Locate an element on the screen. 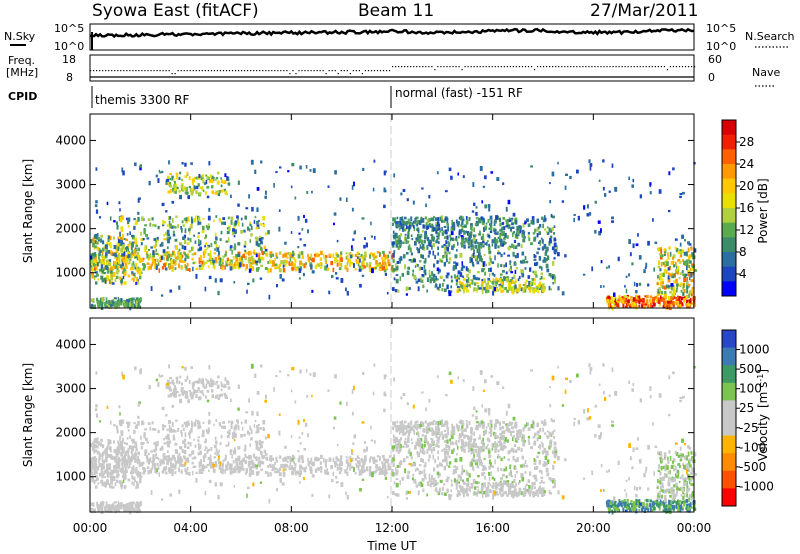 The image size is (800, 554). freq-panel: Freq. [MHz] 18 8 60 0 Nave is located at coordinates (393, 70).